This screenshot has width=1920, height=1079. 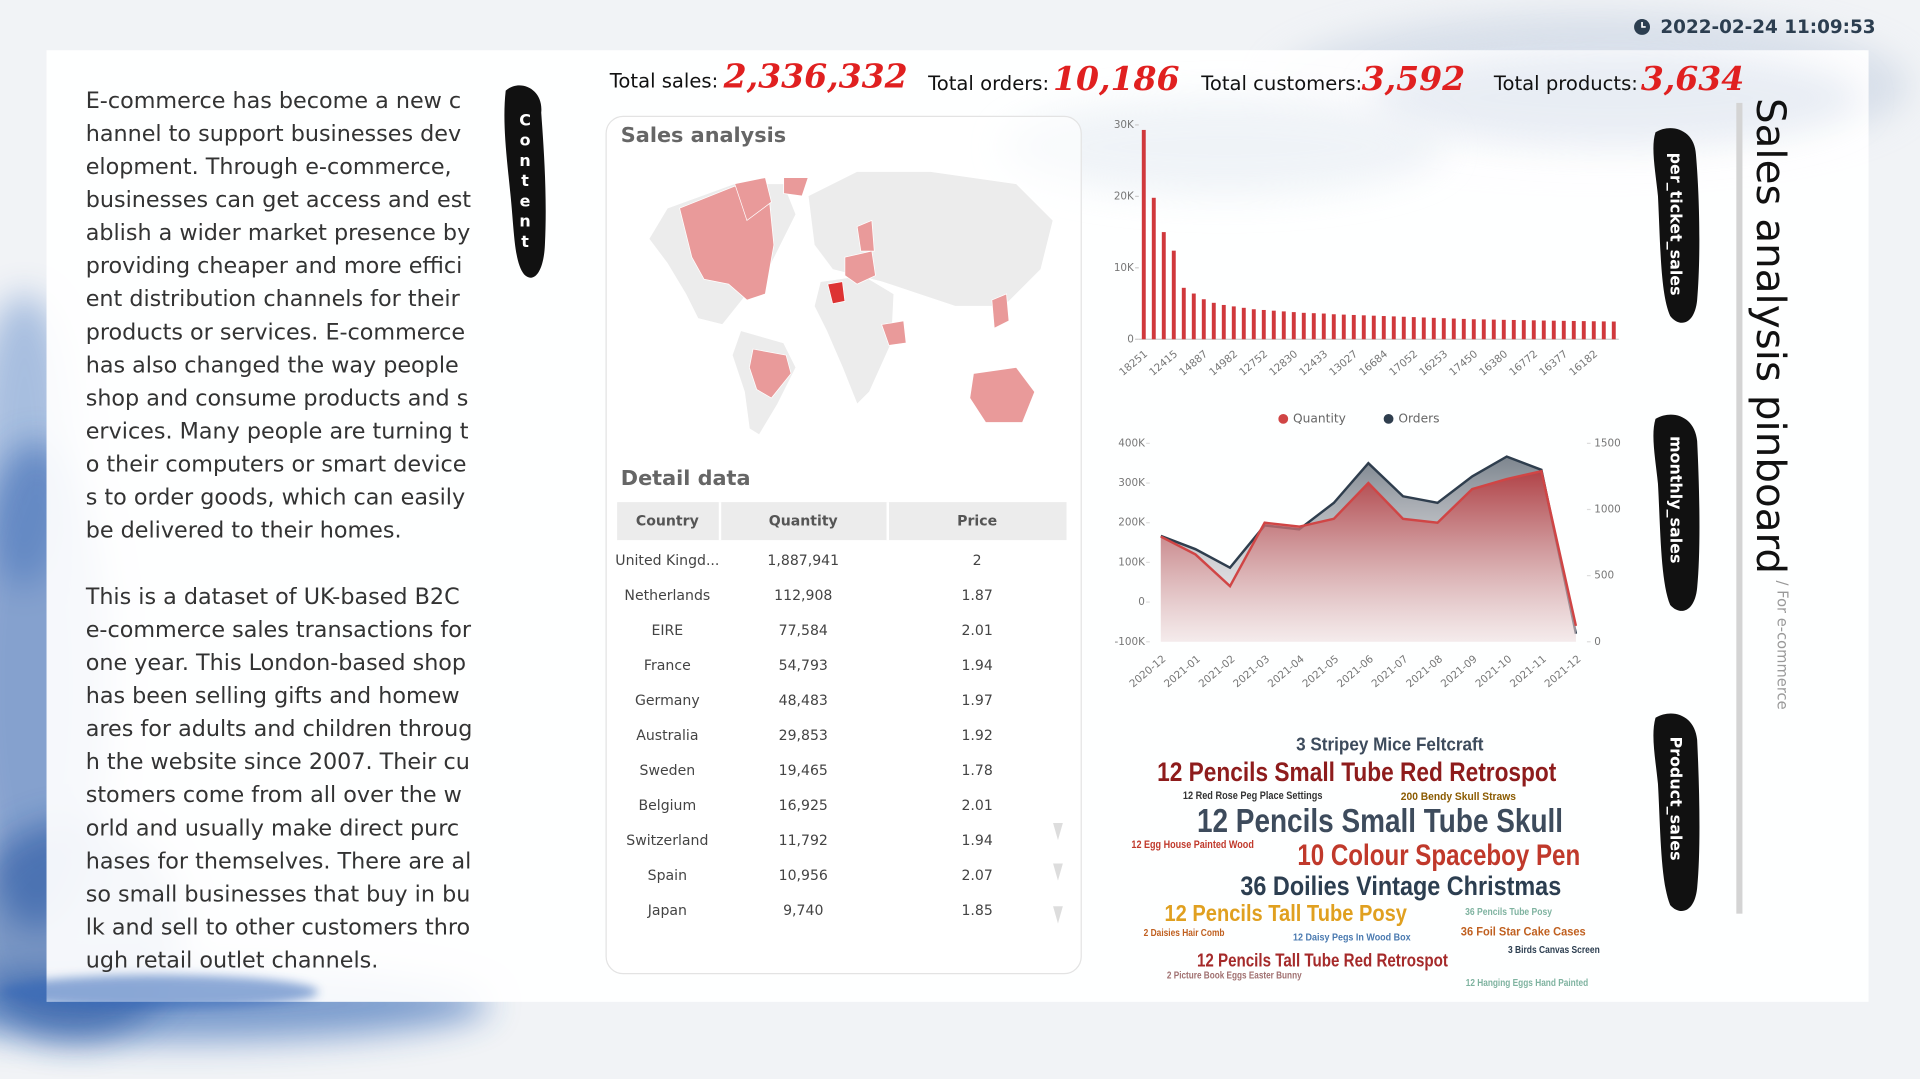 What do you see at coordinates (1132, 523) in the screenshot?
I see `y-tick-label: 200K` at bounding box center [1132, 523].